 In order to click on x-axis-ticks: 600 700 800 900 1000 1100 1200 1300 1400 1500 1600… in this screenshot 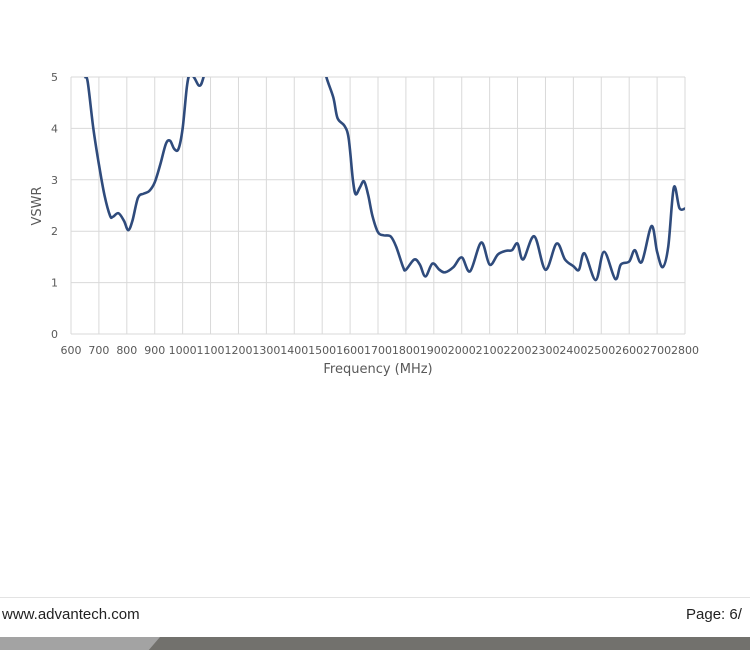, I will do `click(380, 350)`.